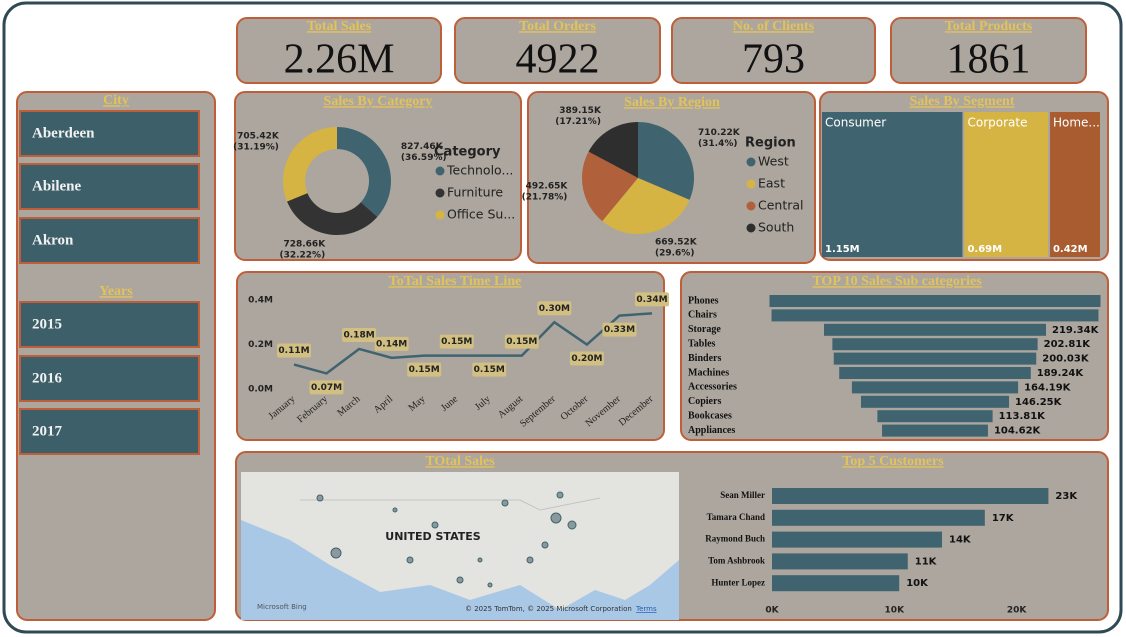 The width and height of the screenshot is (1126, 637). I want to click on panel-title: ToTal Sales Time Line, so click(455, 281).